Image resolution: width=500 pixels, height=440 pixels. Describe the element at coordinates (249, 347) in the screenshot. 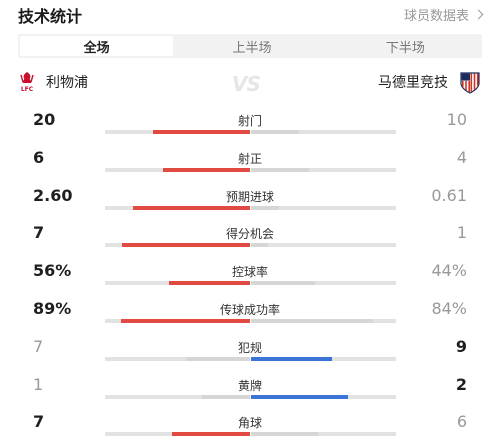

I see `stat-label: 犯规` at that location.